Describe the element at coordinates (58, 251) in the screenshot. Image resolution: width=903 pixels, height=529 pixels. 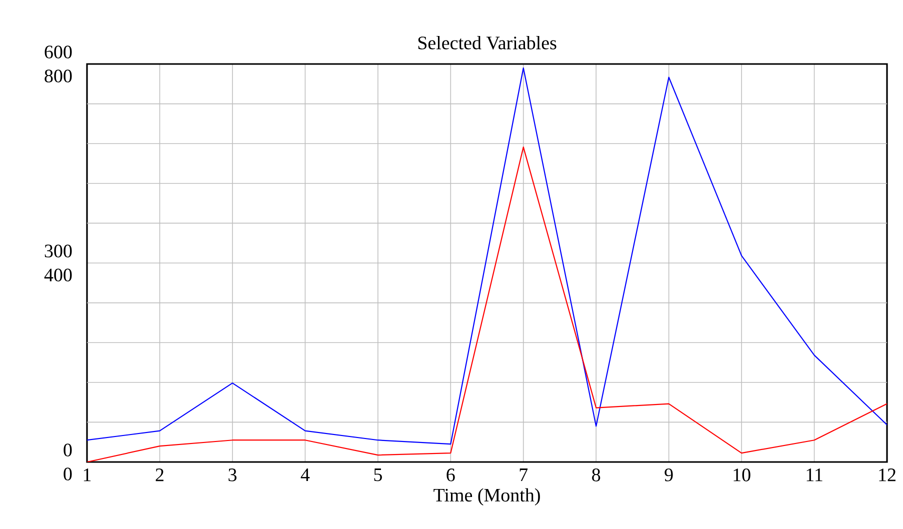
I see `y-tick-label: 300` at that location.